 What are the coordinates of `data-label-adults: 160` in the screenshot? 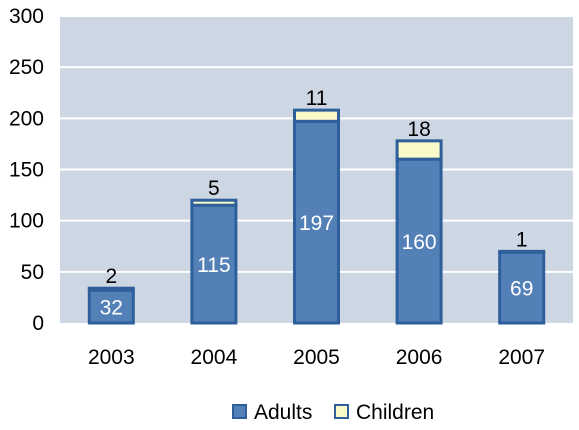 It's located at (419, 242).